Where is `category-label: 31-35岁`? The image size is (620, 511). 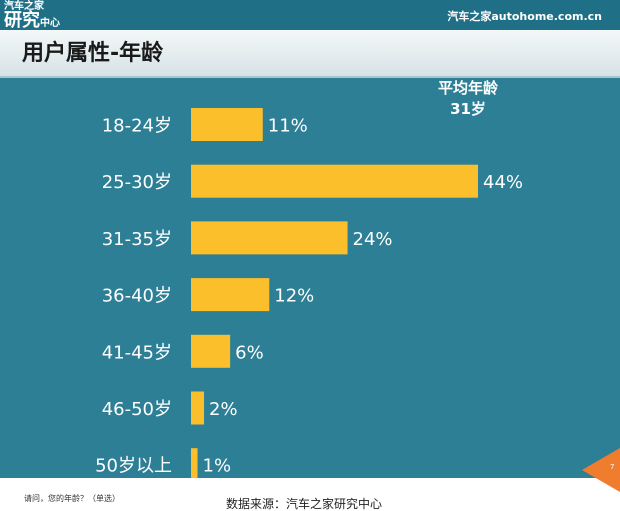 category-label: 31-35岁 is located at coordinates (137, 239).